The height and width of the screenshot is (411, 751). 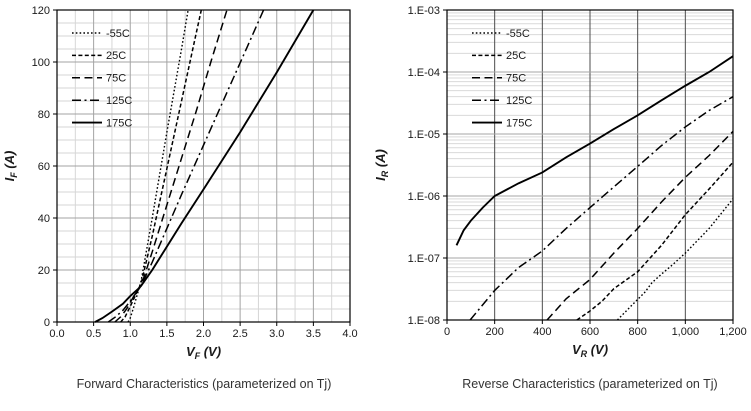 What do you see at coordinates (733, 332) in the screenshot?
I see `x-tick-label: 1,200` at bounding box center [733, 332].